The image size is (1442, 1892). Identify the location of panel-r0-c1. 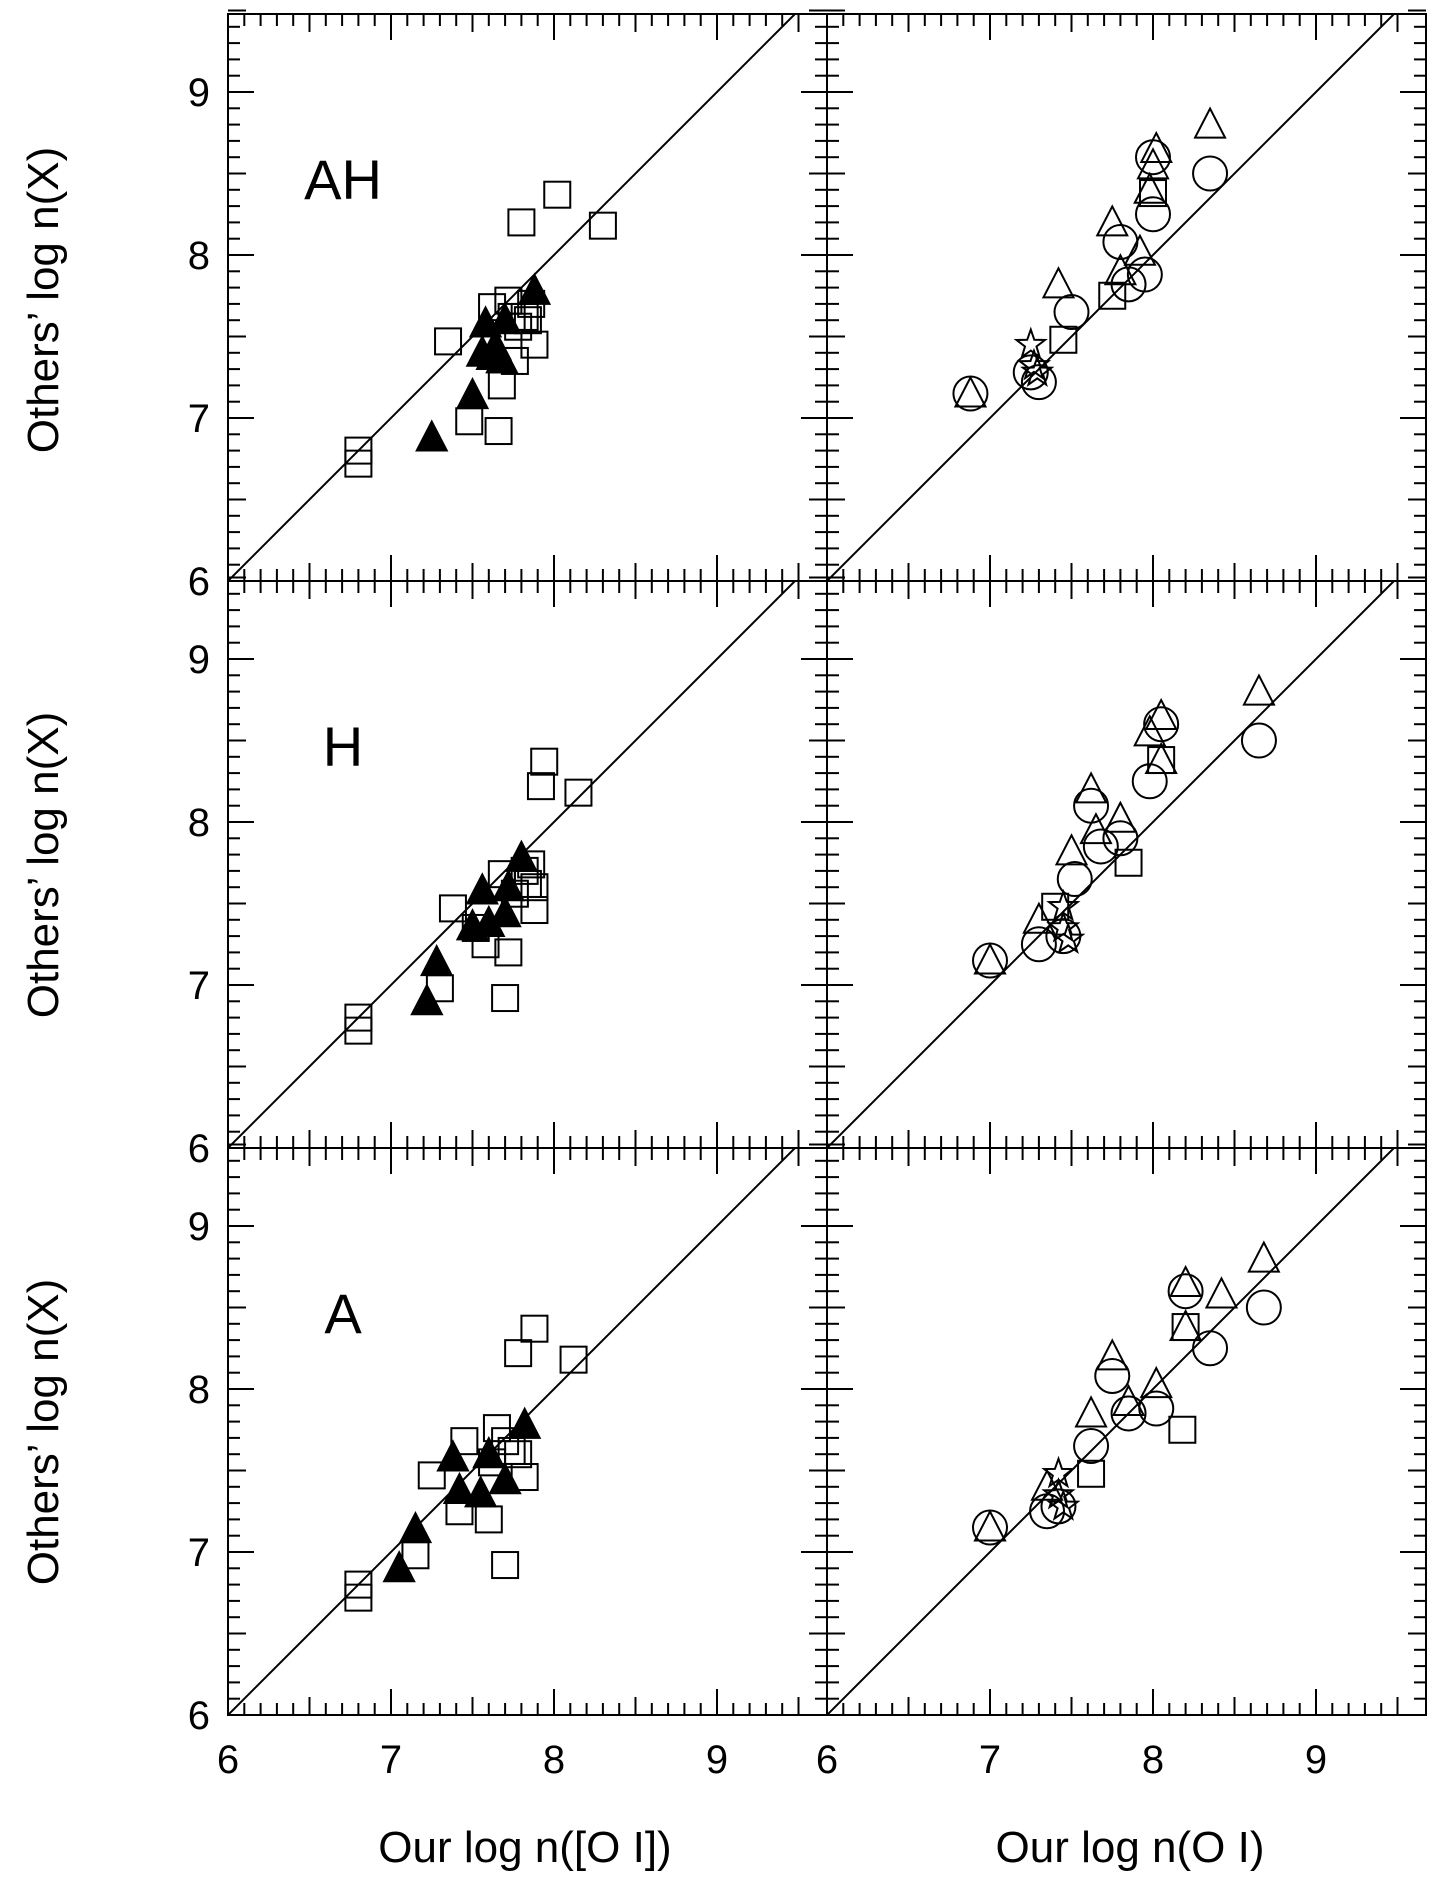
(1126, 295).